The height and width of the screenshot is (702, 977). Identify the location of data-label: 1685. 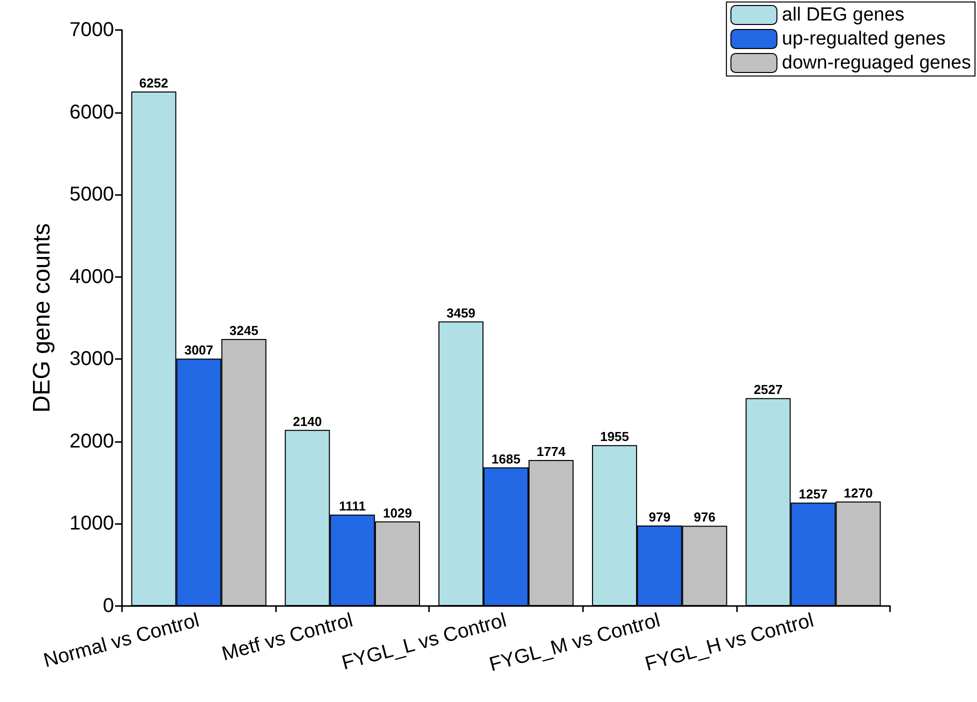
(506, 458).